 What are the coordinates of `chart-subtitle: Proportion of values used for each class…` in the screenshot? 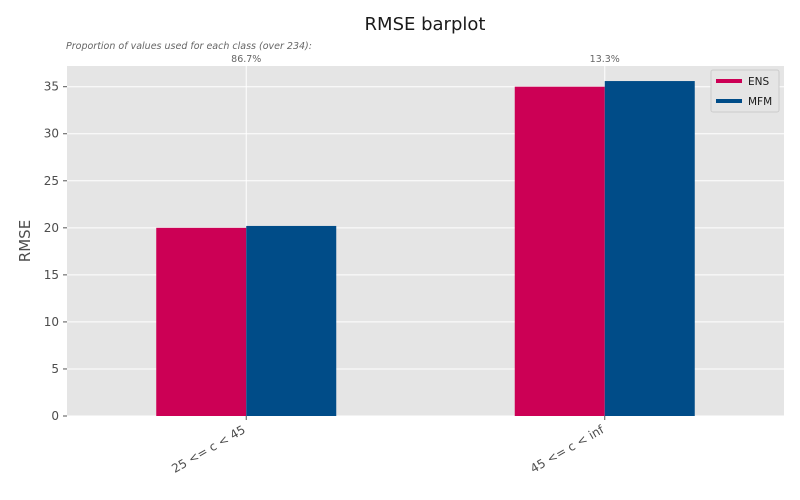 It's located at (189, 46).